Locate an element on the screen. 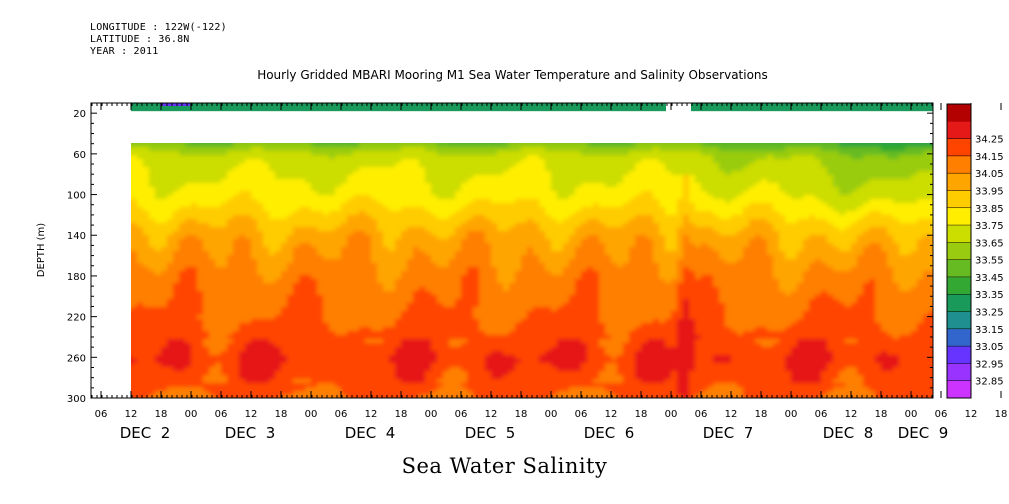 This screenshot has width=1009, height=504. x-day-label: DEC 7 is located at coordinates (728, 433).